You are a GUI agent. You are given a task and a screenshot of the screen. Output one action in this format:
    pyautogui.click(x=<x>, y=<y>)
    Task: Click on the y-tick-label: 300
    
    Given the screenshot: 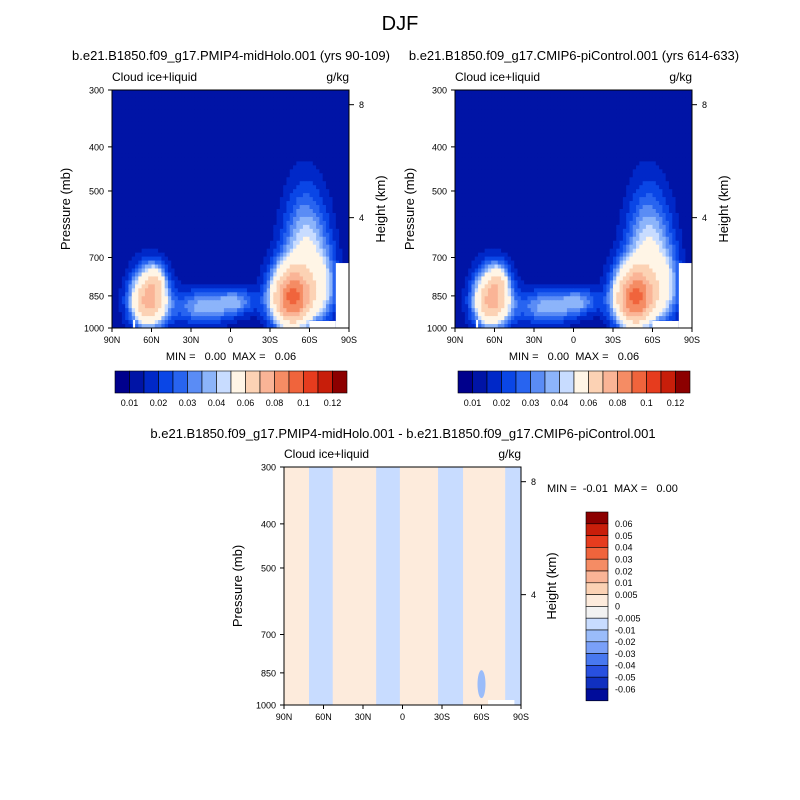 What is the action you would take?
    pyautogui.click(x=96, y=91)
    